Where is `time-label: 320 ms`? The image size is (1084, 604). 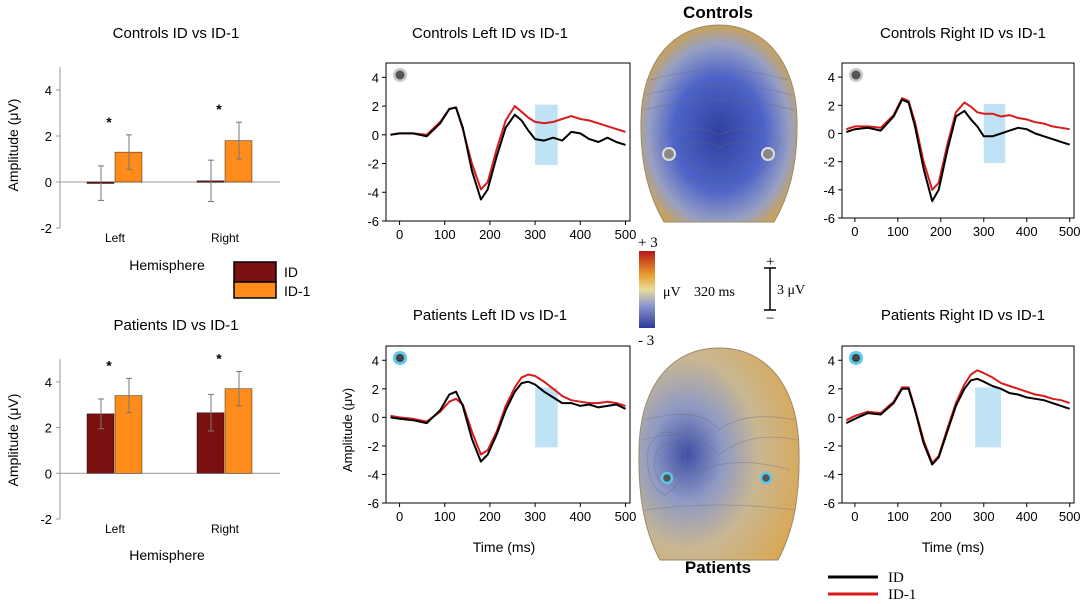 time-label: 320 ms is located at coordinates (714, 292).